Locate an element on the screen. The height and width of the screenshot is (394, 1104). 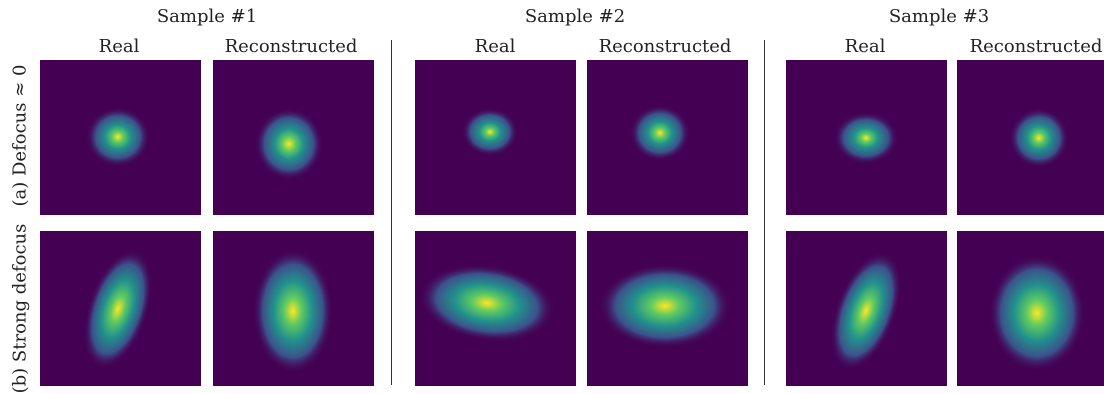
s2-recon-label: Reconstructed is located at coordinates (665, 46).